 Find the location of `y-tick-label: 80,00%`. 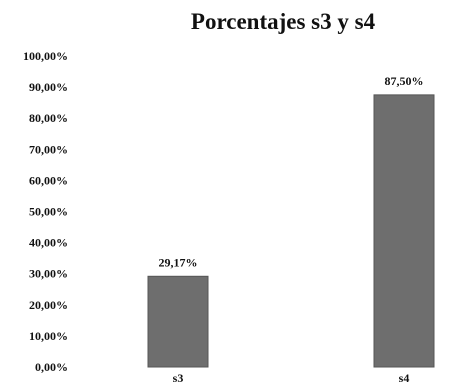

y-tick-label: 80,00% is located at coordinates (48, 118).